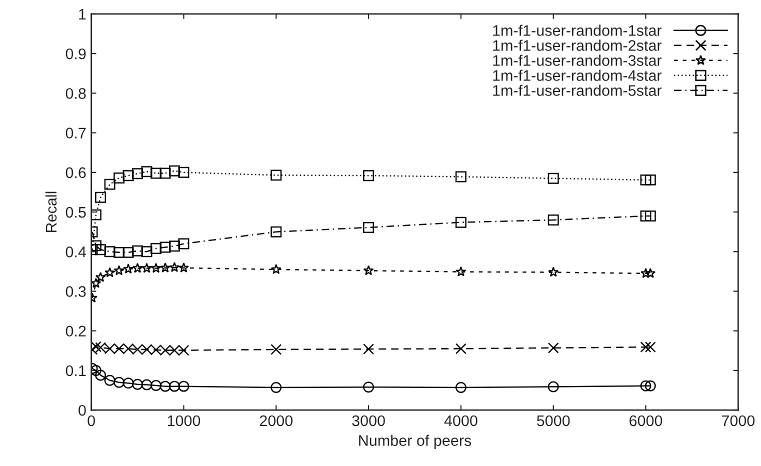 This screenshot has width=761, height=466. I want to click on x-tick-label: 5000, so click(553, 420).